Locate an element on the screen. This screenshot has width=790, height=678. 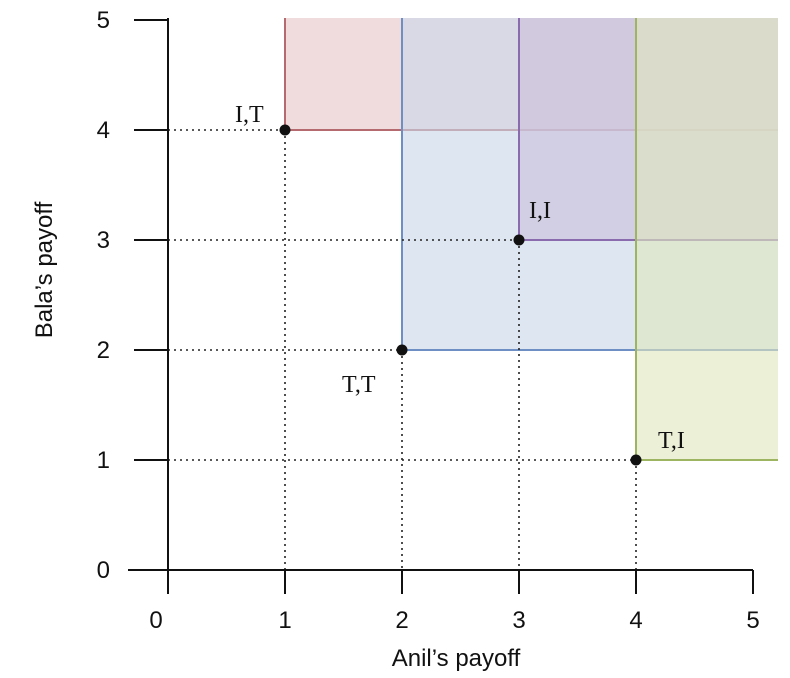
y-axis-title: Bala’s payoff is located at coordinates (44, 269).